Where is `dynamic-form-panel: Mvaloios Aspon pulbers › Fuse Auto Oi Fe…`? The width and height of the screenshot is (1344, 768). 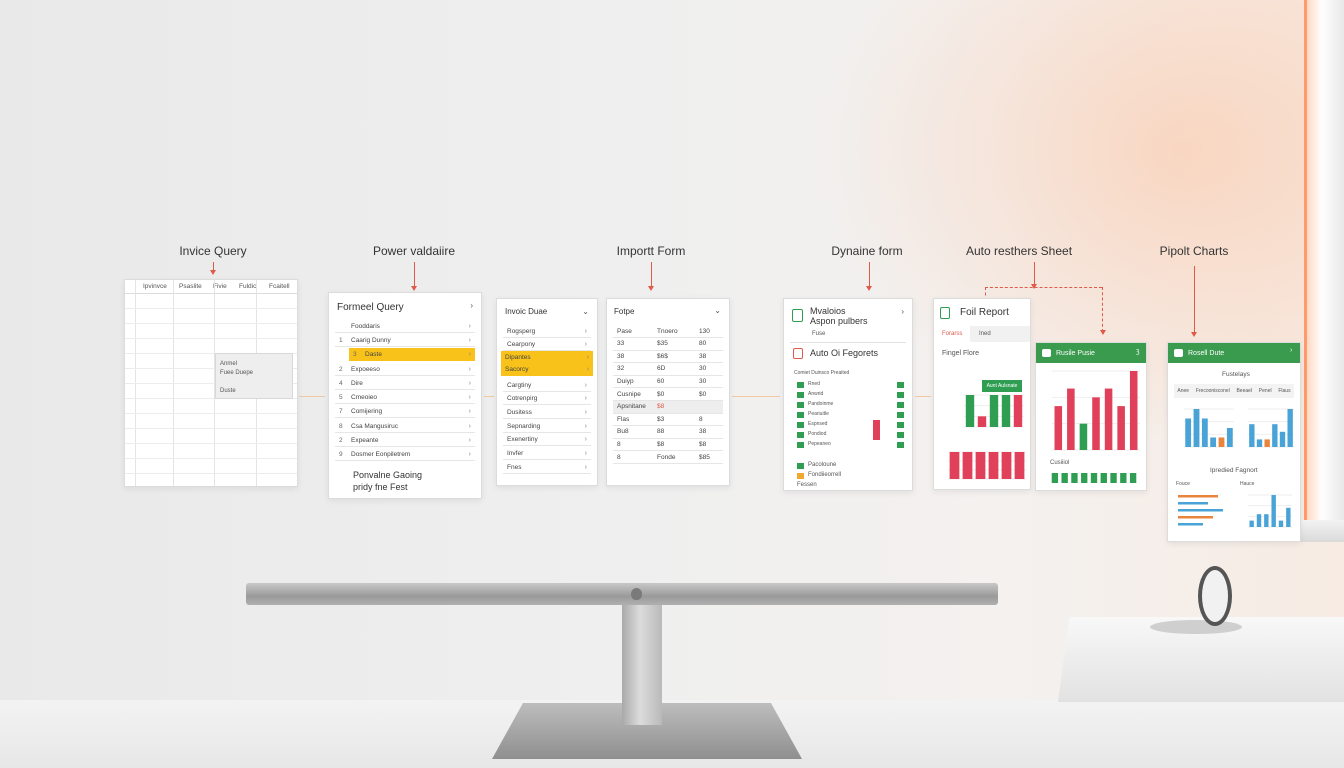
dynamic-form-panel: Mvaloios Aspon pulbers › Fuse Auto Oi Fe… is located at coordinates (848, 394).